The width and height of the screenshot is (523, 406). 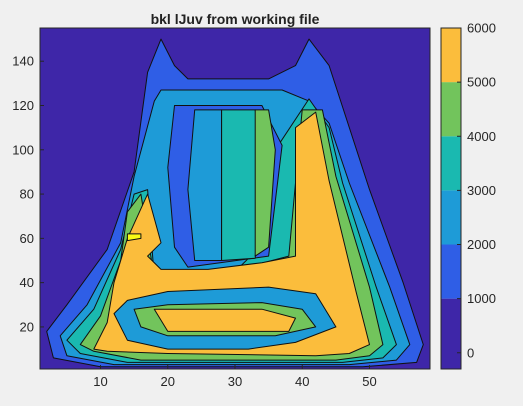 I want to click on colorbar-tick-label-3000: 3000, so click(x=481, y=190).